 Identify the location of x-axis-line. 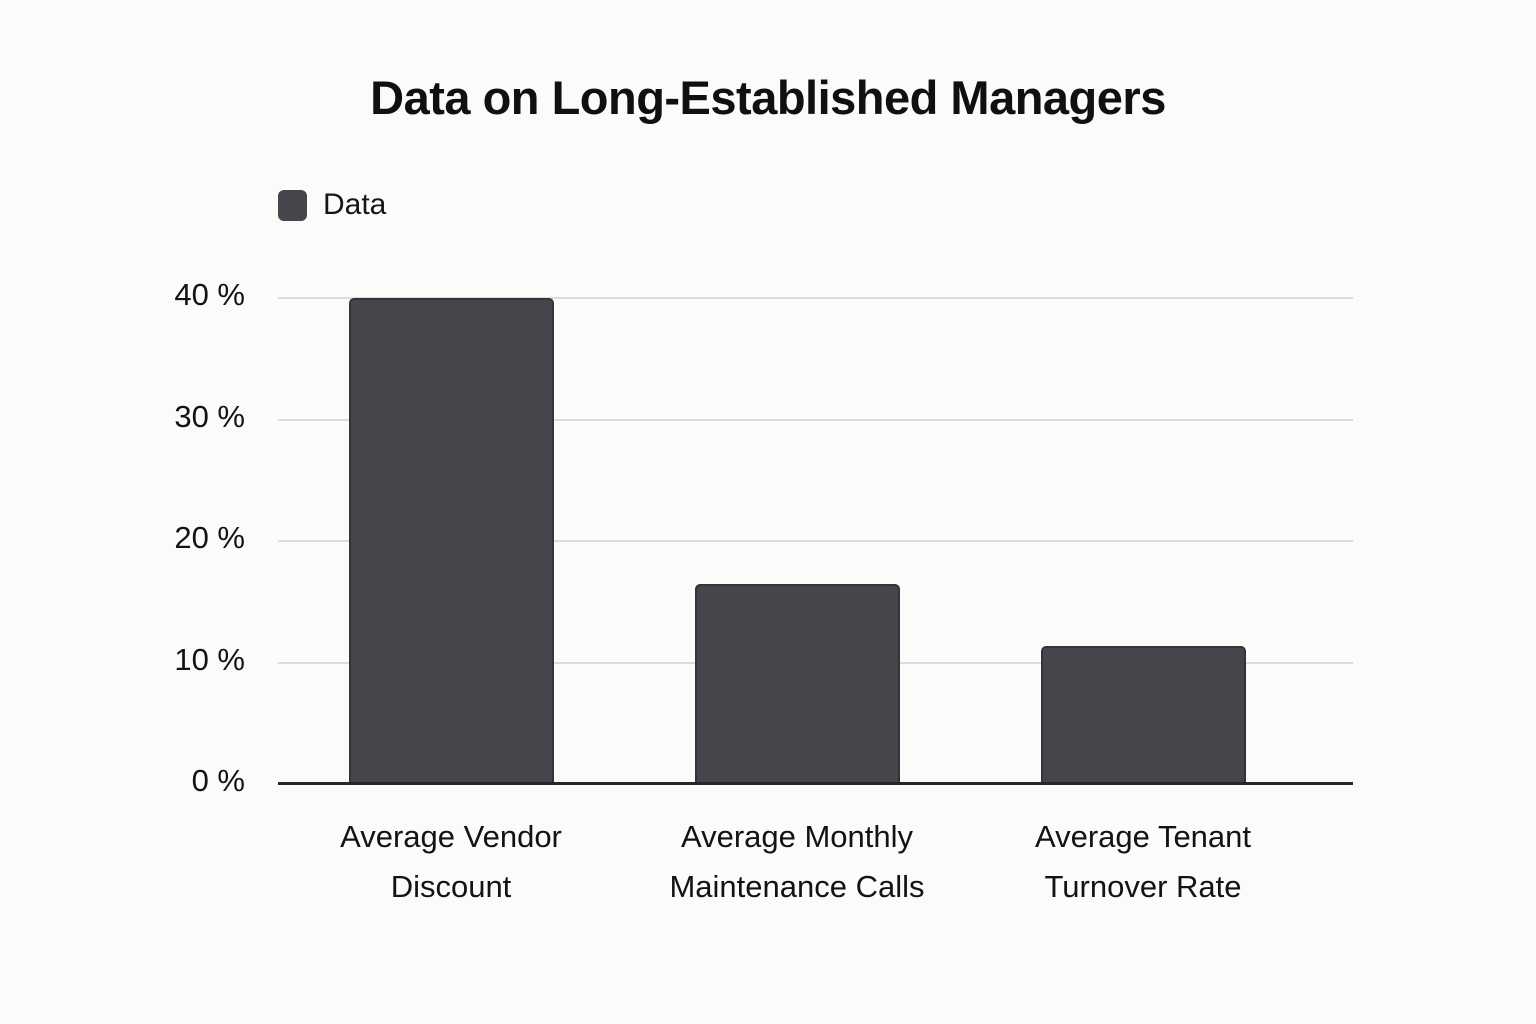
(815, 783).